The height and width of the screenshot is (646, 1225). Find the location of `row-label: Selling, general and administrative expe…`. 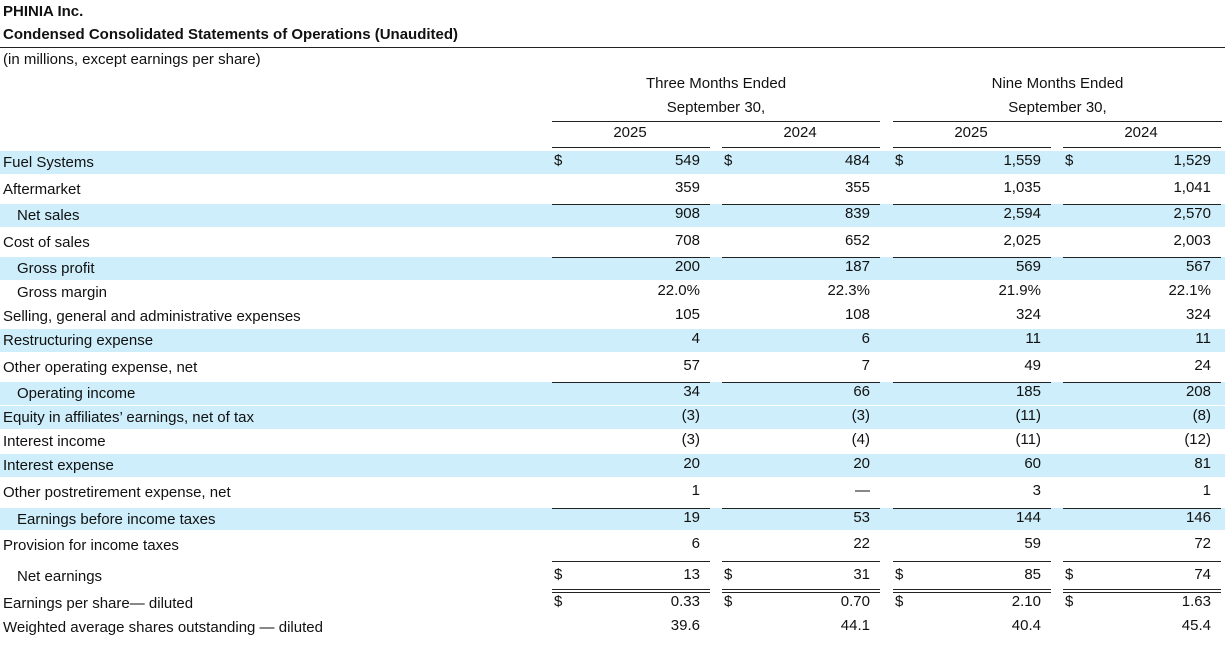

row-label: Selling, general and administrative expe… is located at coordinates (152, 316).